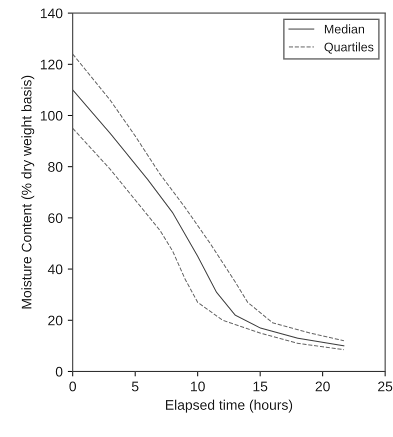 The width and height of the screenshot is (393, 437). I want to click on y-tick-label: 140, so click(51, 13).